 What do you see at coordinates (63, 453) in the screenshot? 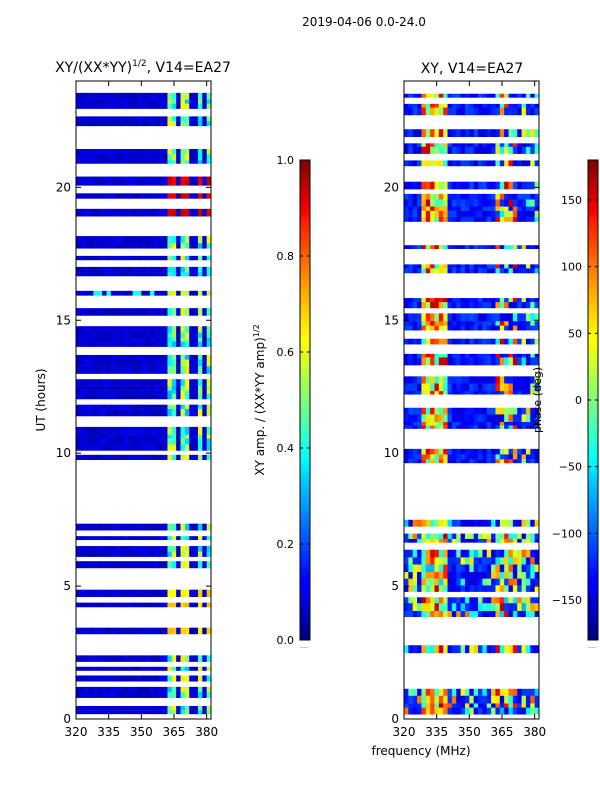
I see `y-tick-label: 10` at bounding box center [63, 453].